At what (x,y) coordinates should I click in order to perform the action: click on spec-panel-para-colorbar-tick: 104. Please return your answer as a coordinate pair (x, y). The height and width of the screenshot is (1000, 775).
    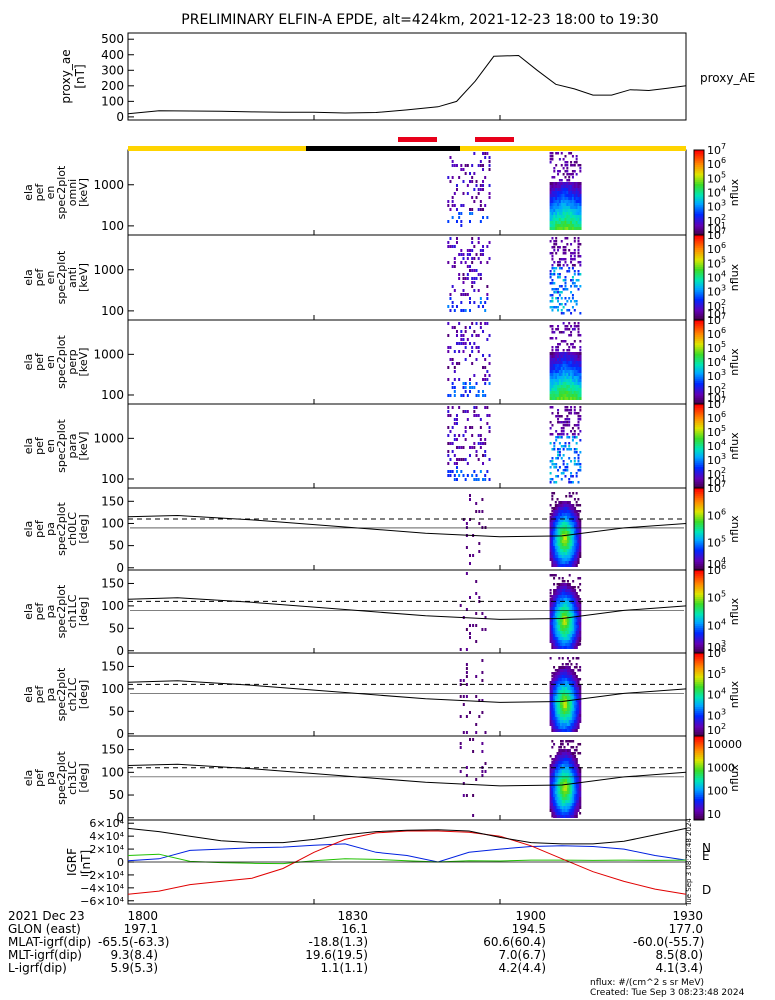
    Looking at the image, I should click on (716, 445).